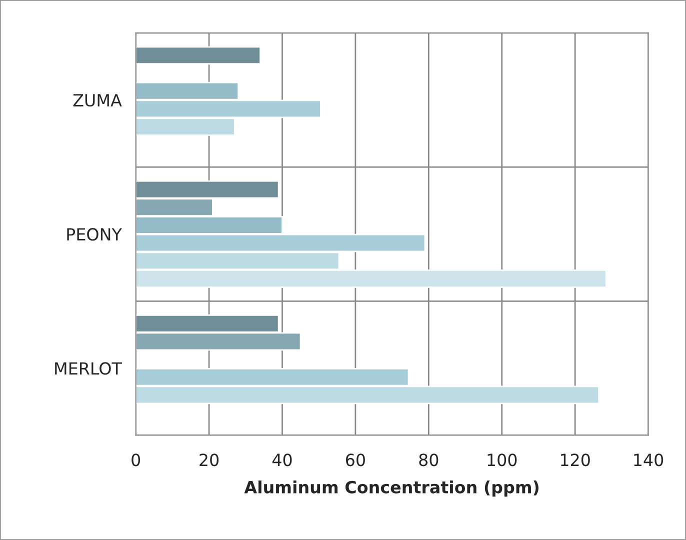 The height and width of the screenshot is (540, 686). Describe the element at coordinates (97, 100) in the screenshot. I see `y-tick-label: ZUMA` at that location.